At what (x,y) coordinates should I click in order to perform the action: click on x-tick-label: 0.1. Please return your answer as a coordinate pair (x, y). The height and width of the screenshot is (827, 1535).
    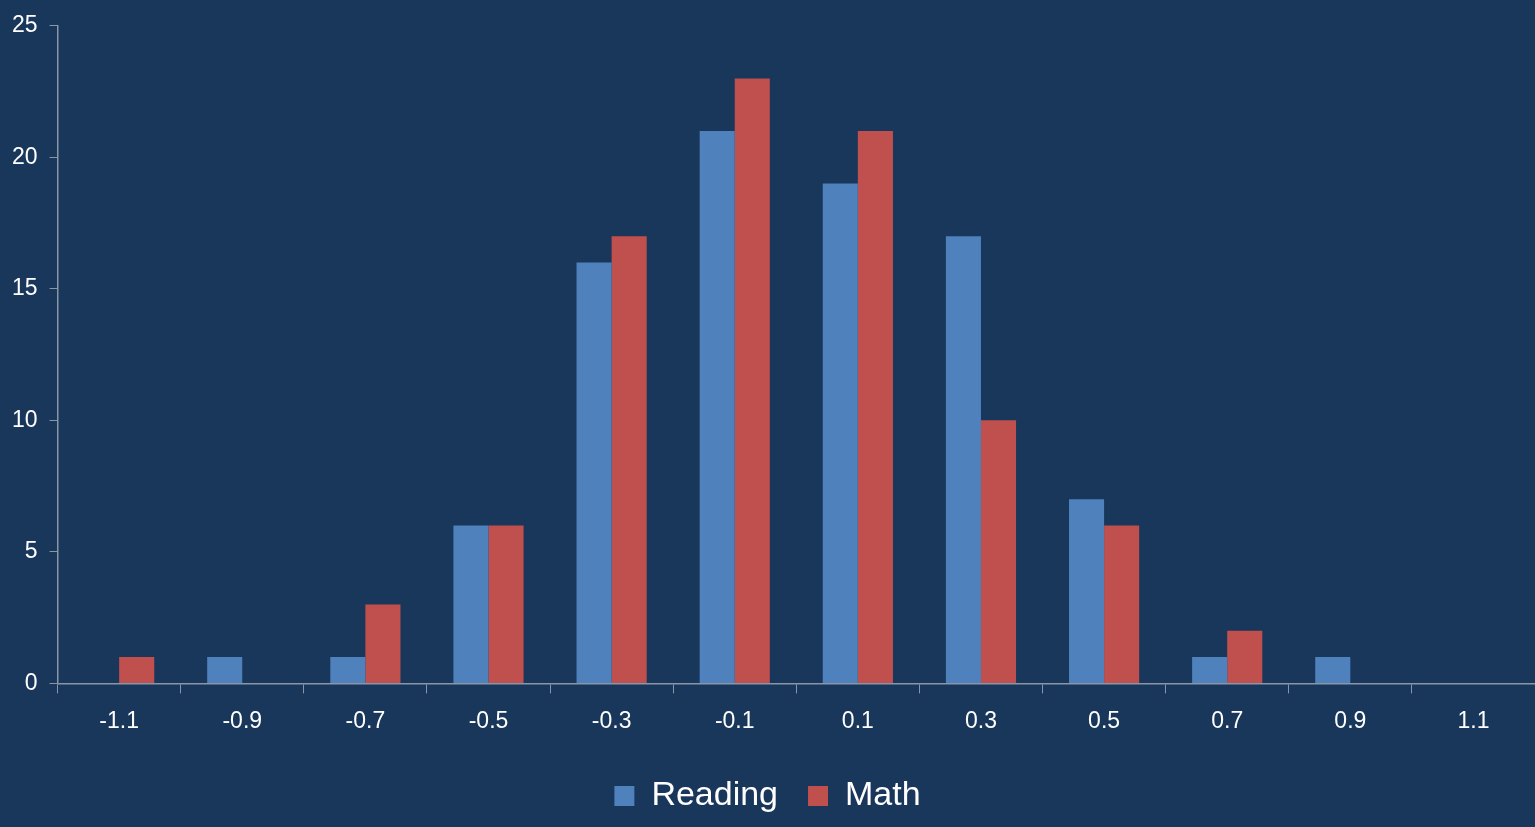
    Looking at the image, I should click on (857, 719).